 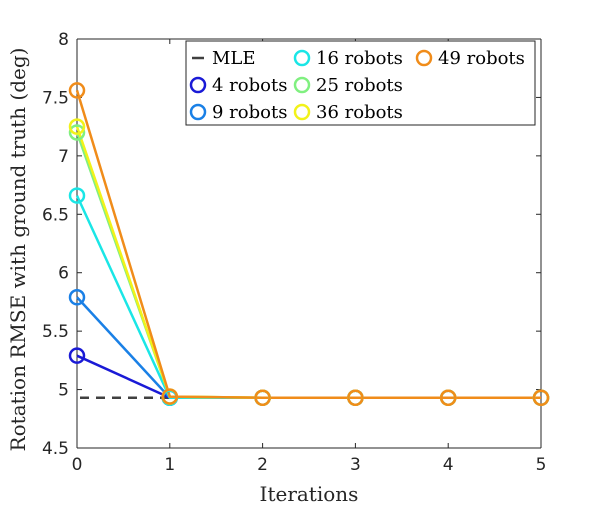 What do you see at coordinates (234, 58) in the screenshot?
I see `legend-entry-label: MLE` at bounding box center [234, 58].